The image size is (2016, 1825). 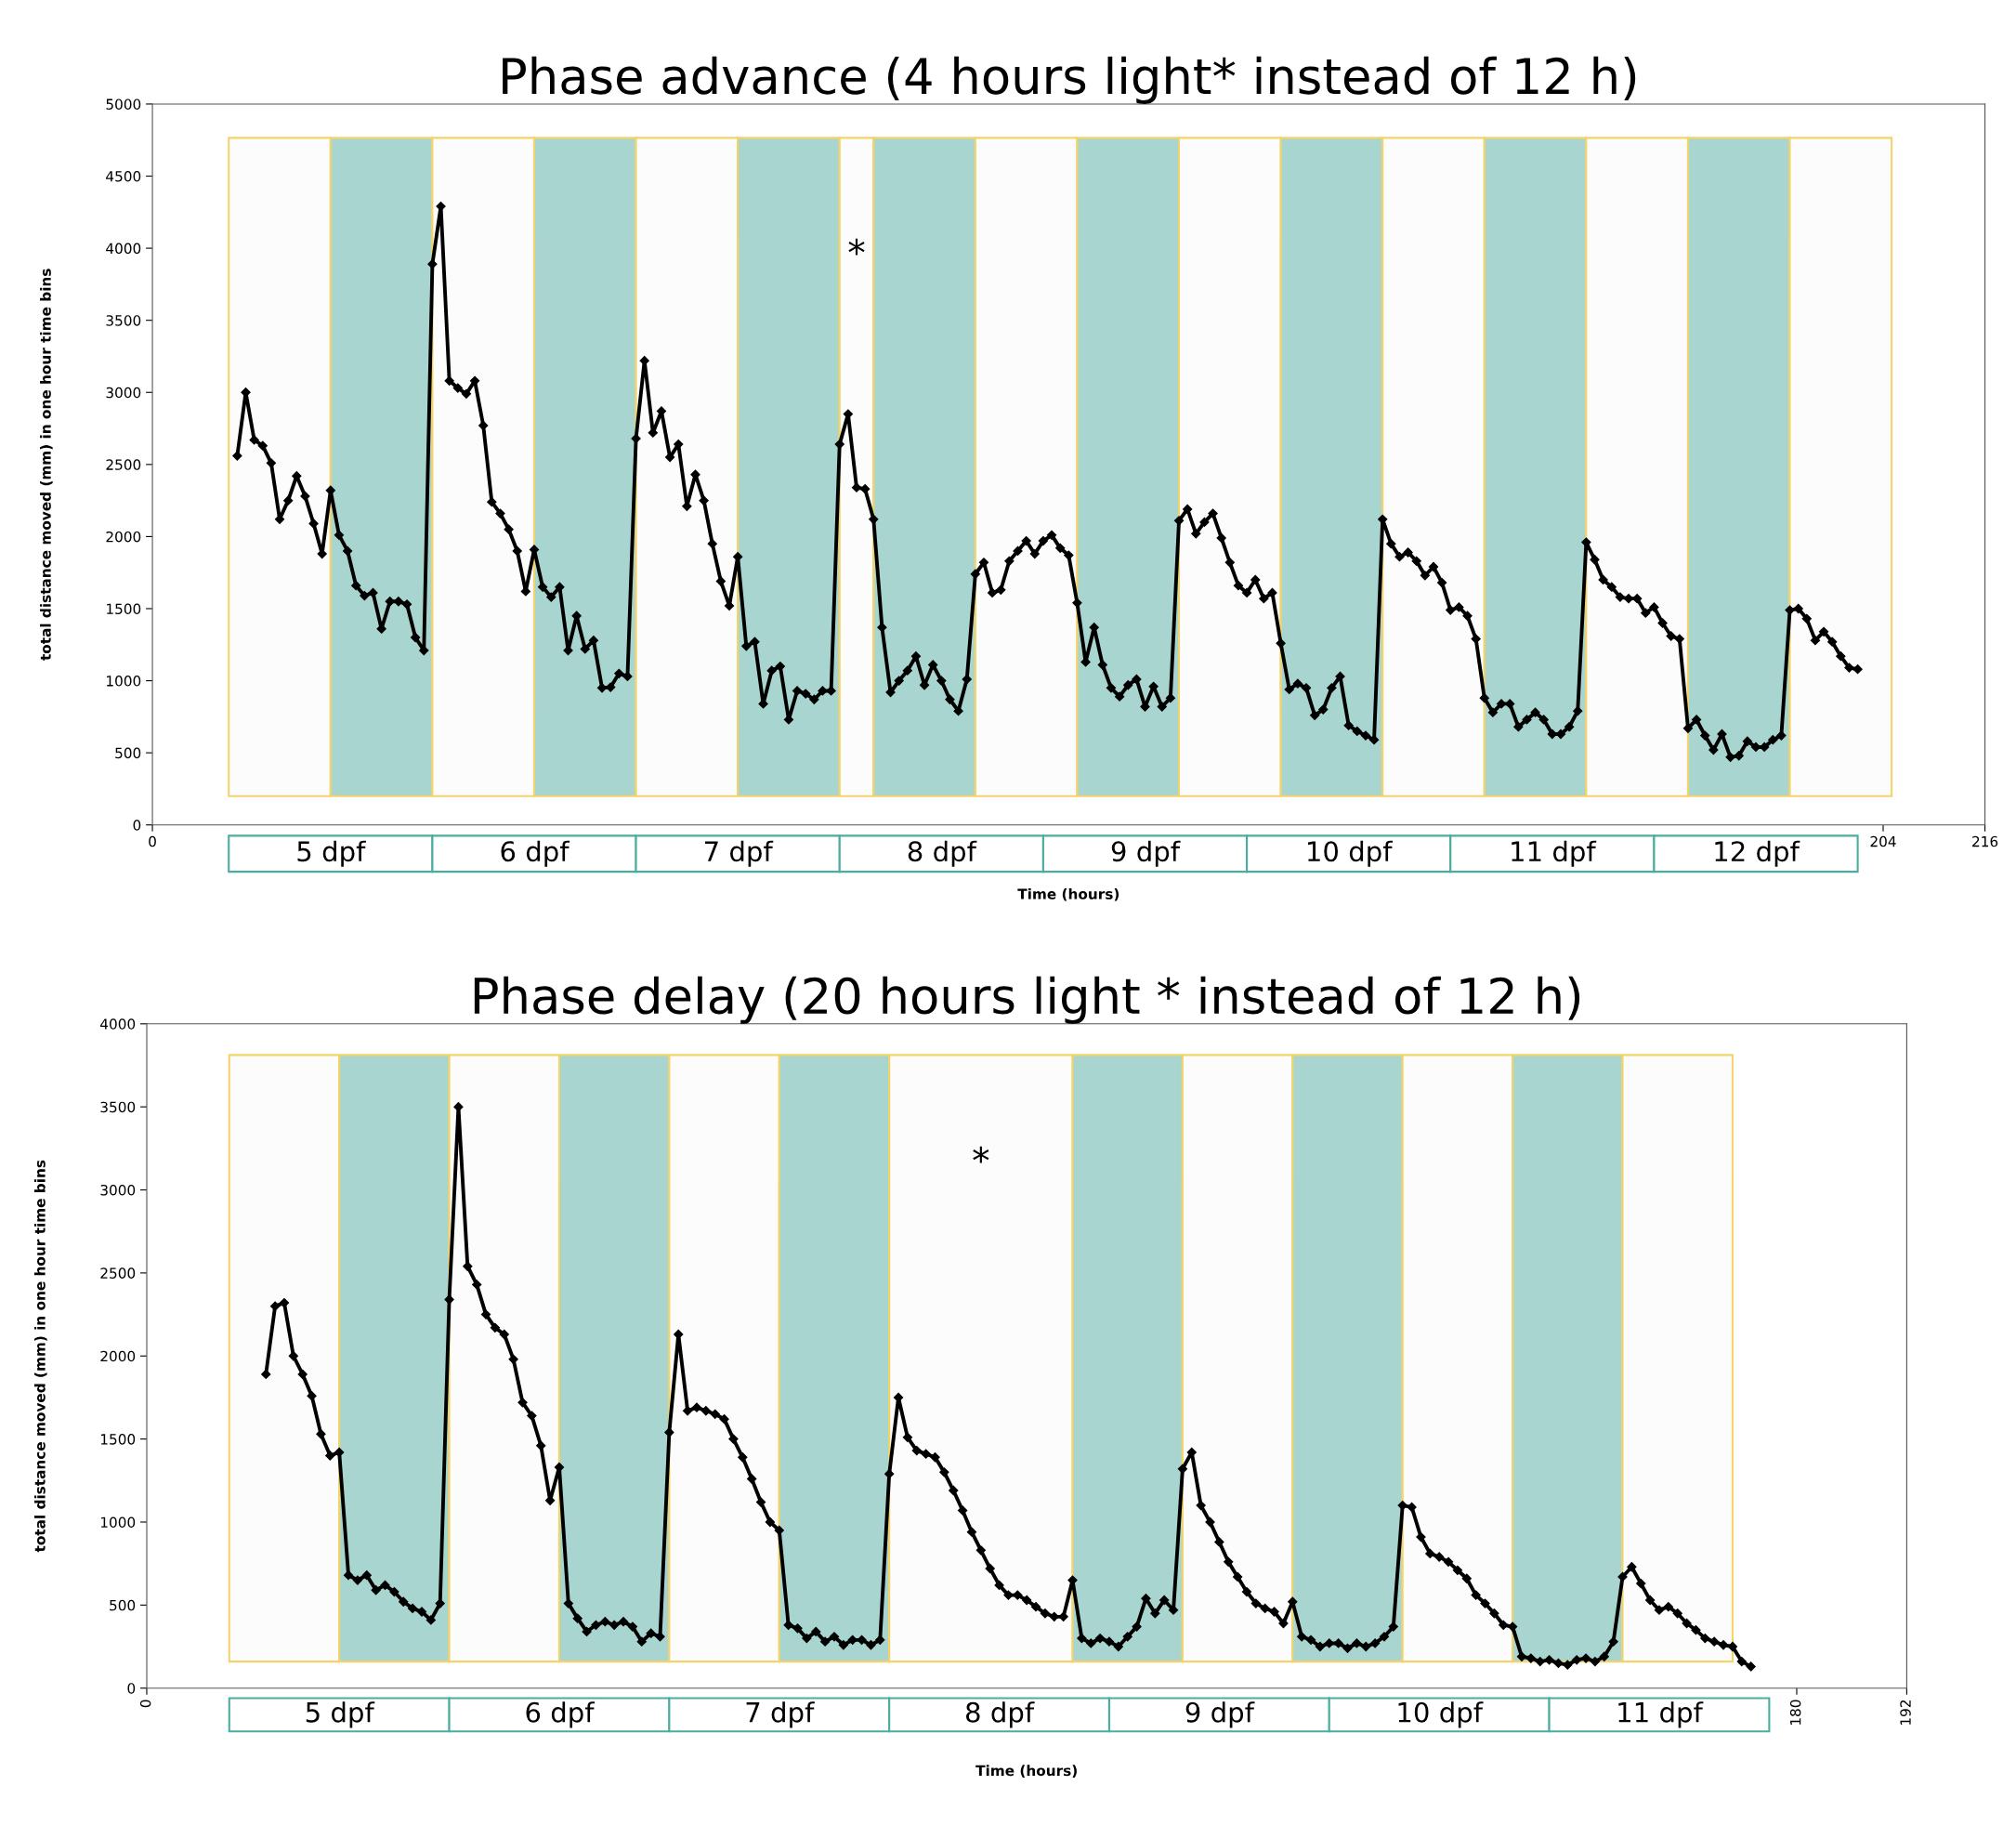 What do you see at coordinates (1906, 1712) in the screenshot?
I see `x-tick-label: 192` at bounding box center [1906, 1712].